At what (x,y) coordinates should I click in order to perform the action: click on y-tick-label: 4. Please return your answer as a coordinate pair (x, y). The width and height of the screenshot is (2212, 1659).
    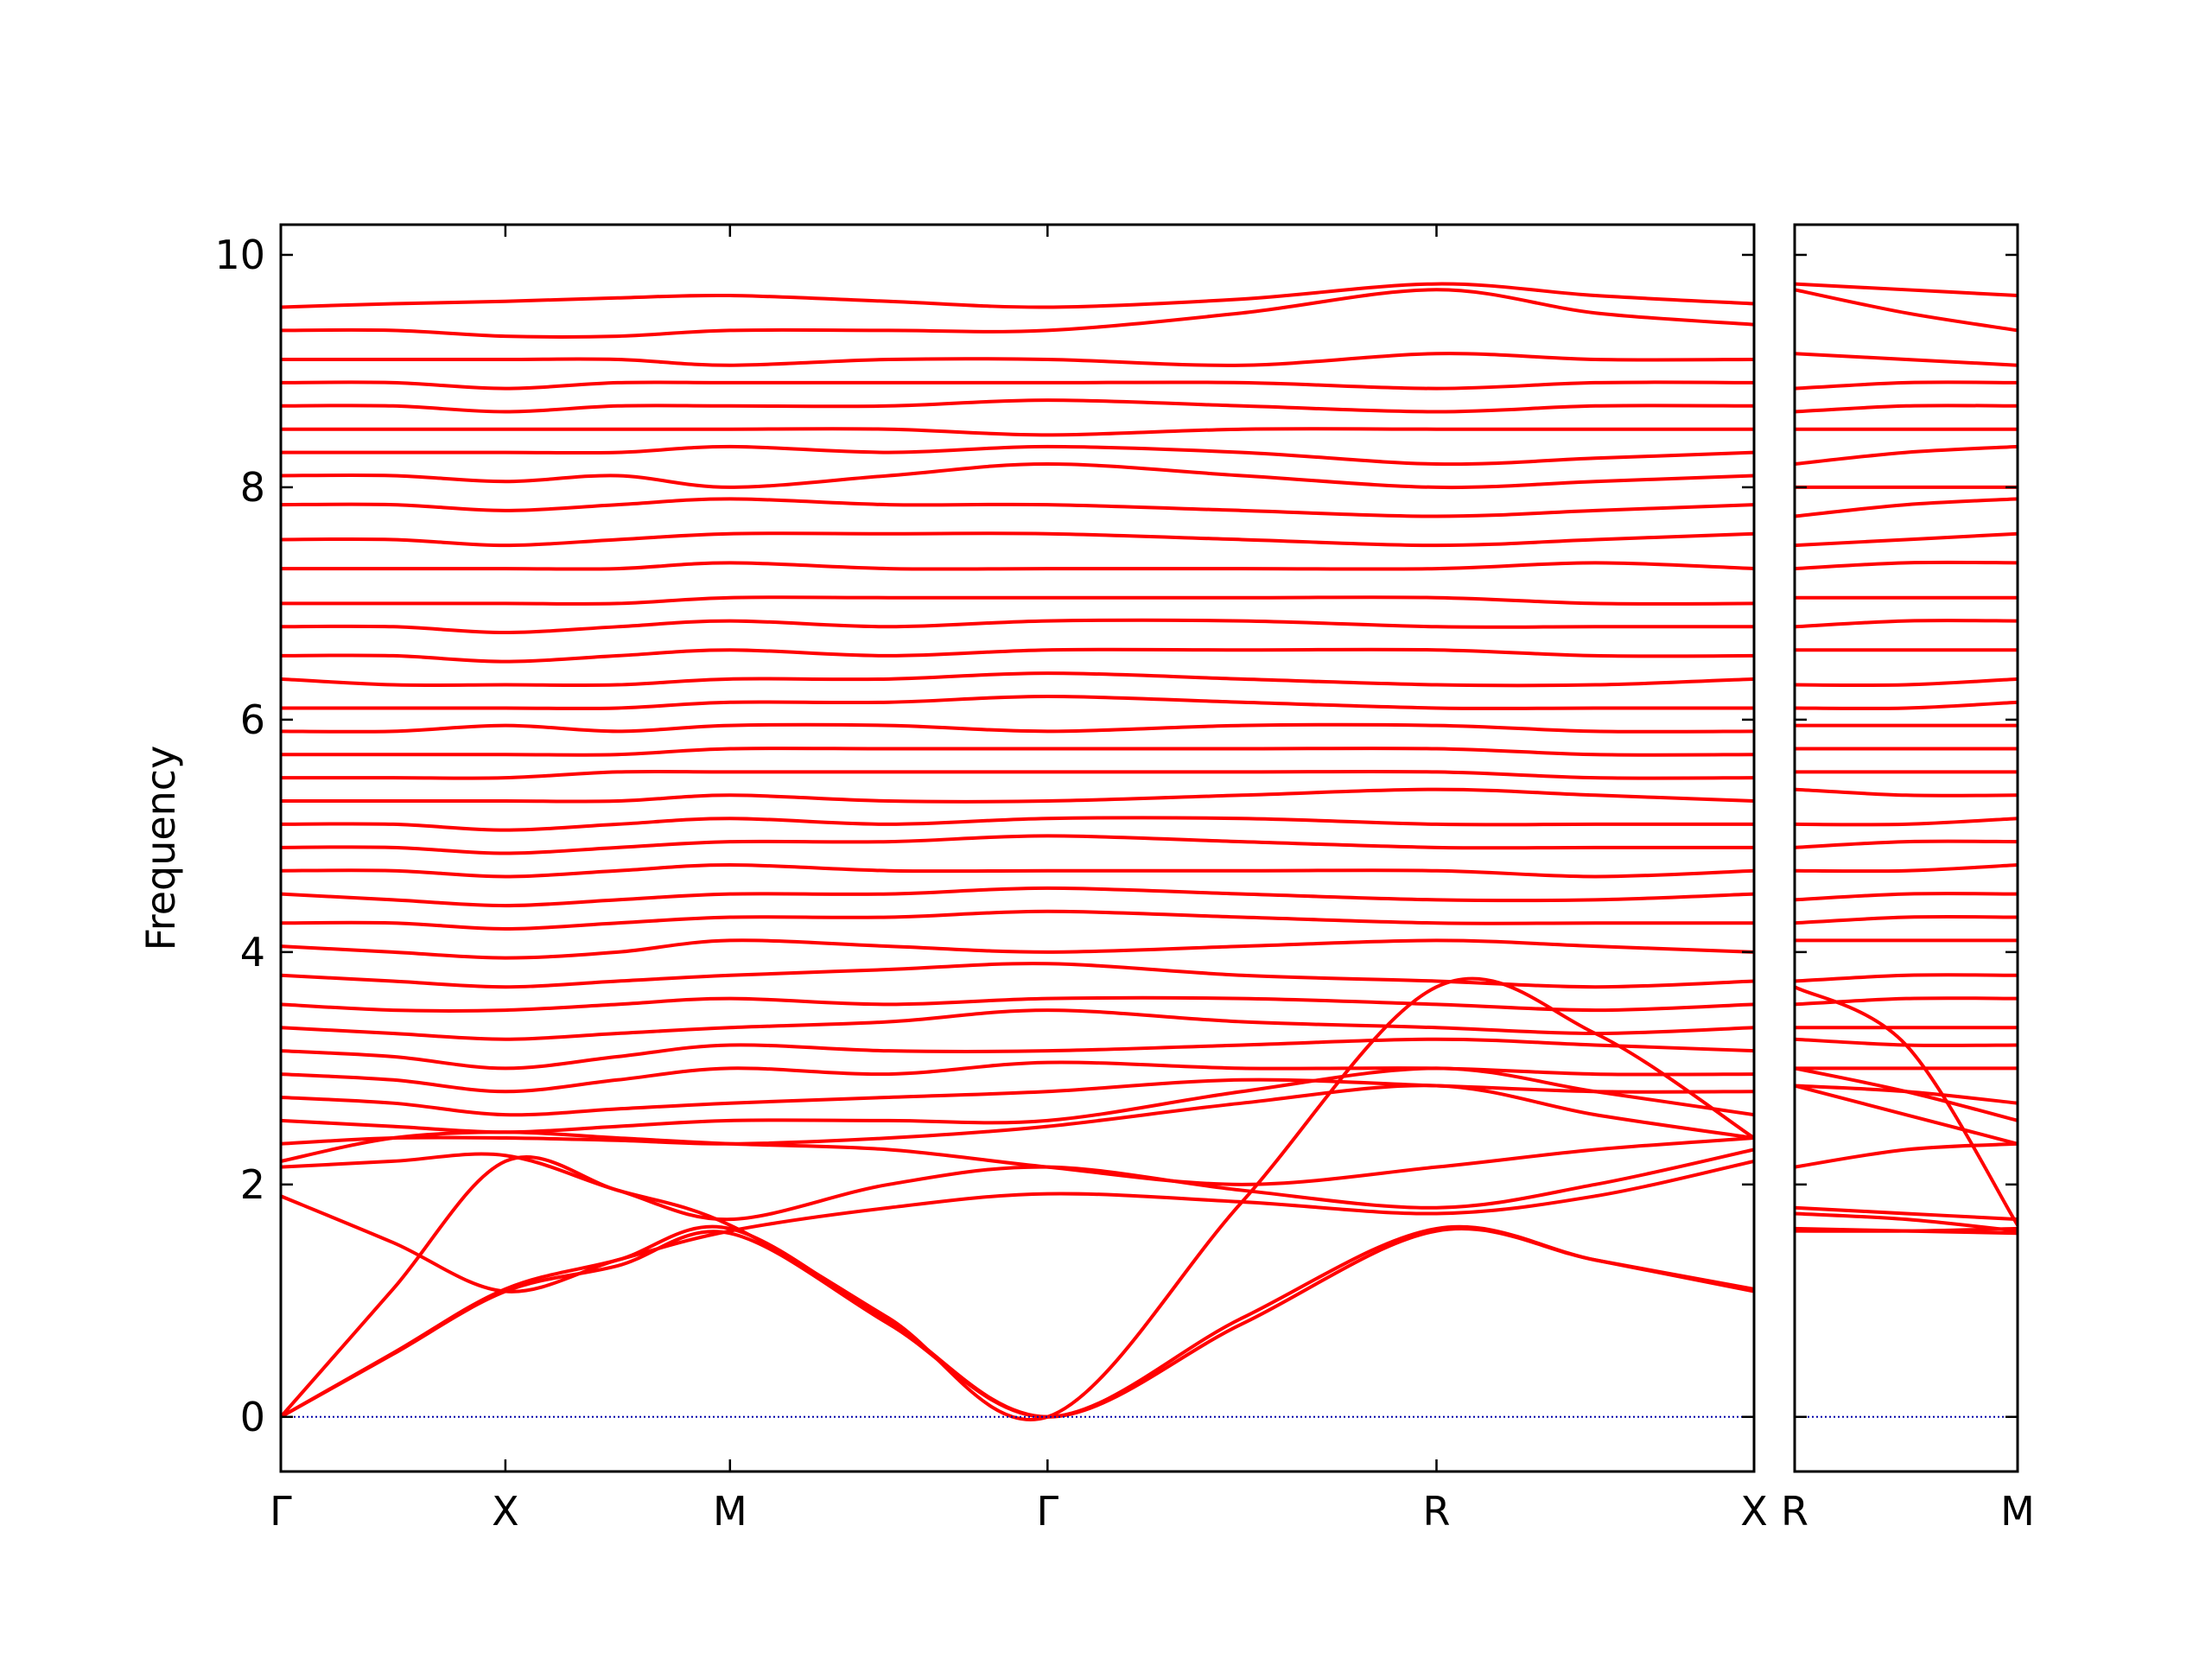
    Looking at the image, I should click on (252, 952).